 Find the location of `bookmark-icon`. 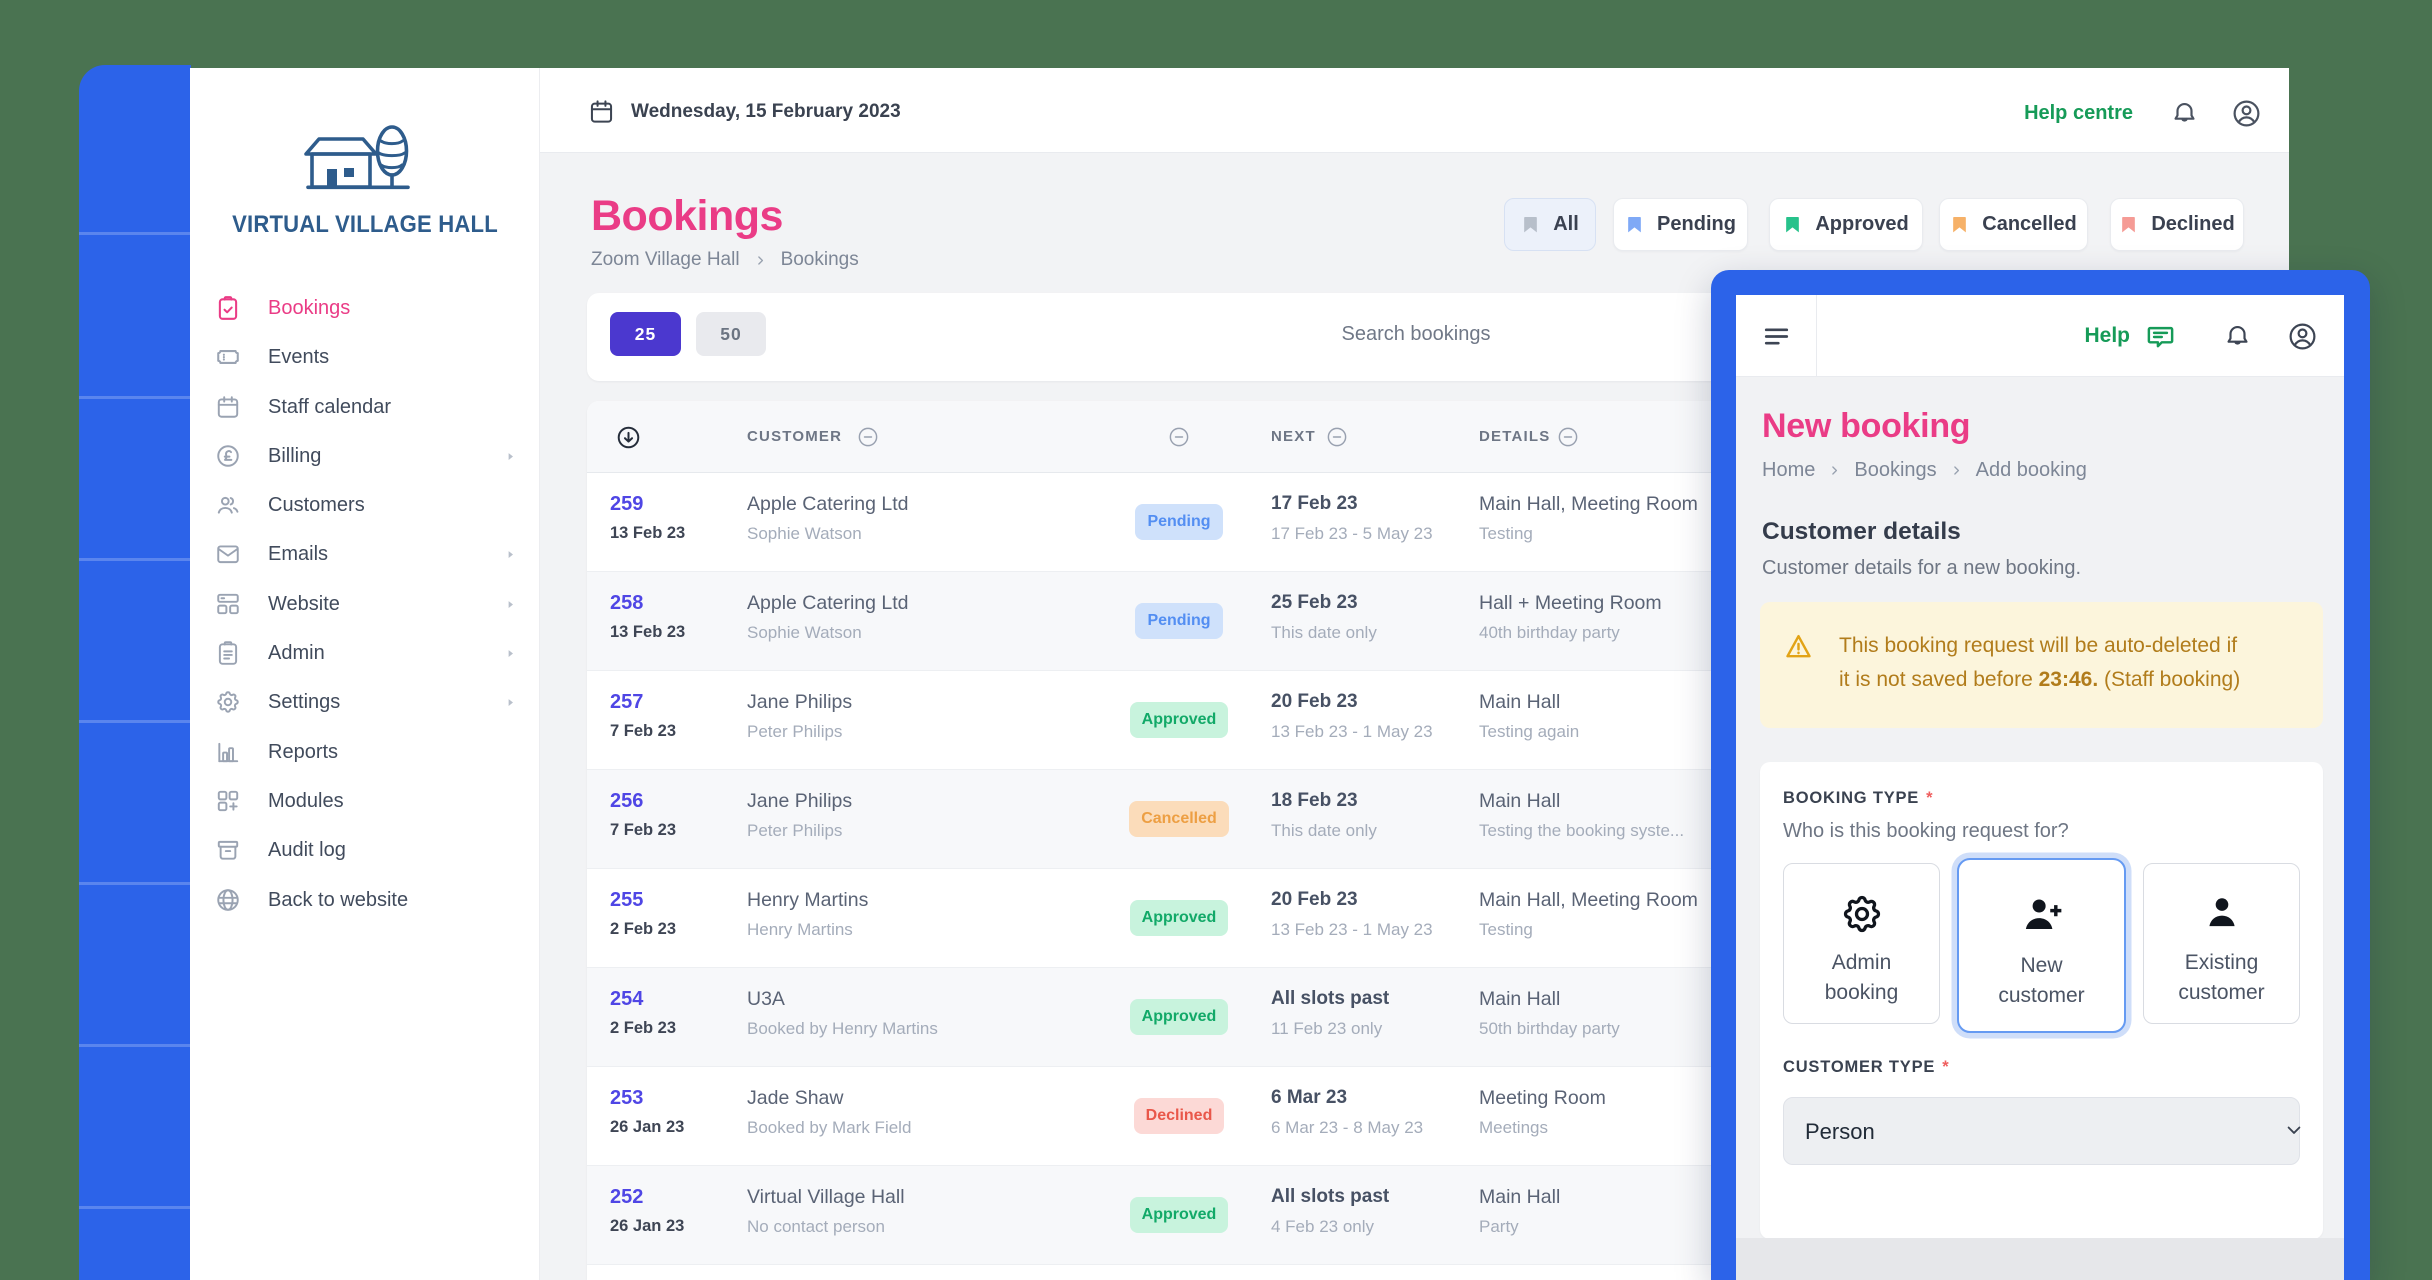

bookmark-icon is located at coordinates (1960, 224).